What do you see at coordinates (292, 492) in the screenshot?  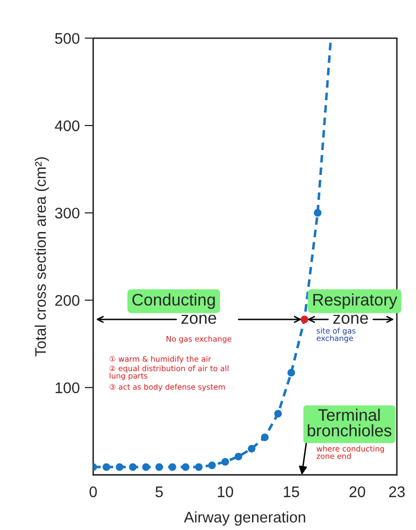 I see `x-tick-label: 15` at bounding box center [292, 492].